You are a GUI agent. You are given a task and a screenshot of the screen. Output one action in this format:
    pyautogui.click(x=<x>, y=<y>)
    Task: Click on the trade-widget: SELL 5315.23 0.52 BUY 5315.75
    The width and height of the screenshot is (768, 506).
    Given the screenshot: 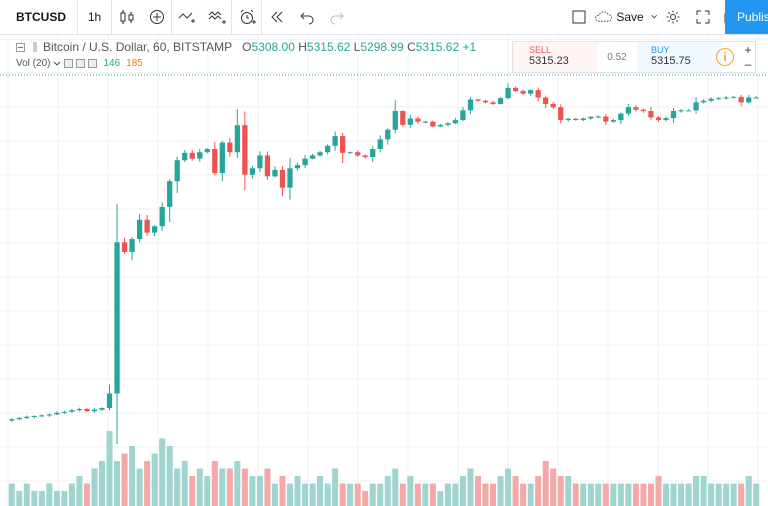 What is the action you would take?
    pyautogui.click(x=634, y=57)
    